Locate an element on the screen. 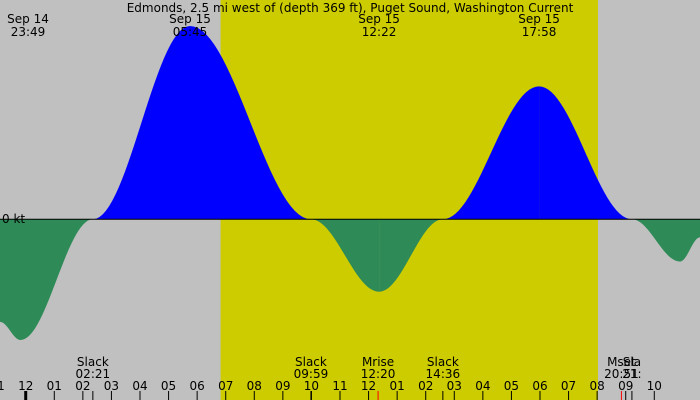 This screenshot has height=400, width=700. hour-label-15: 02 is located at coordinates (425, 386).